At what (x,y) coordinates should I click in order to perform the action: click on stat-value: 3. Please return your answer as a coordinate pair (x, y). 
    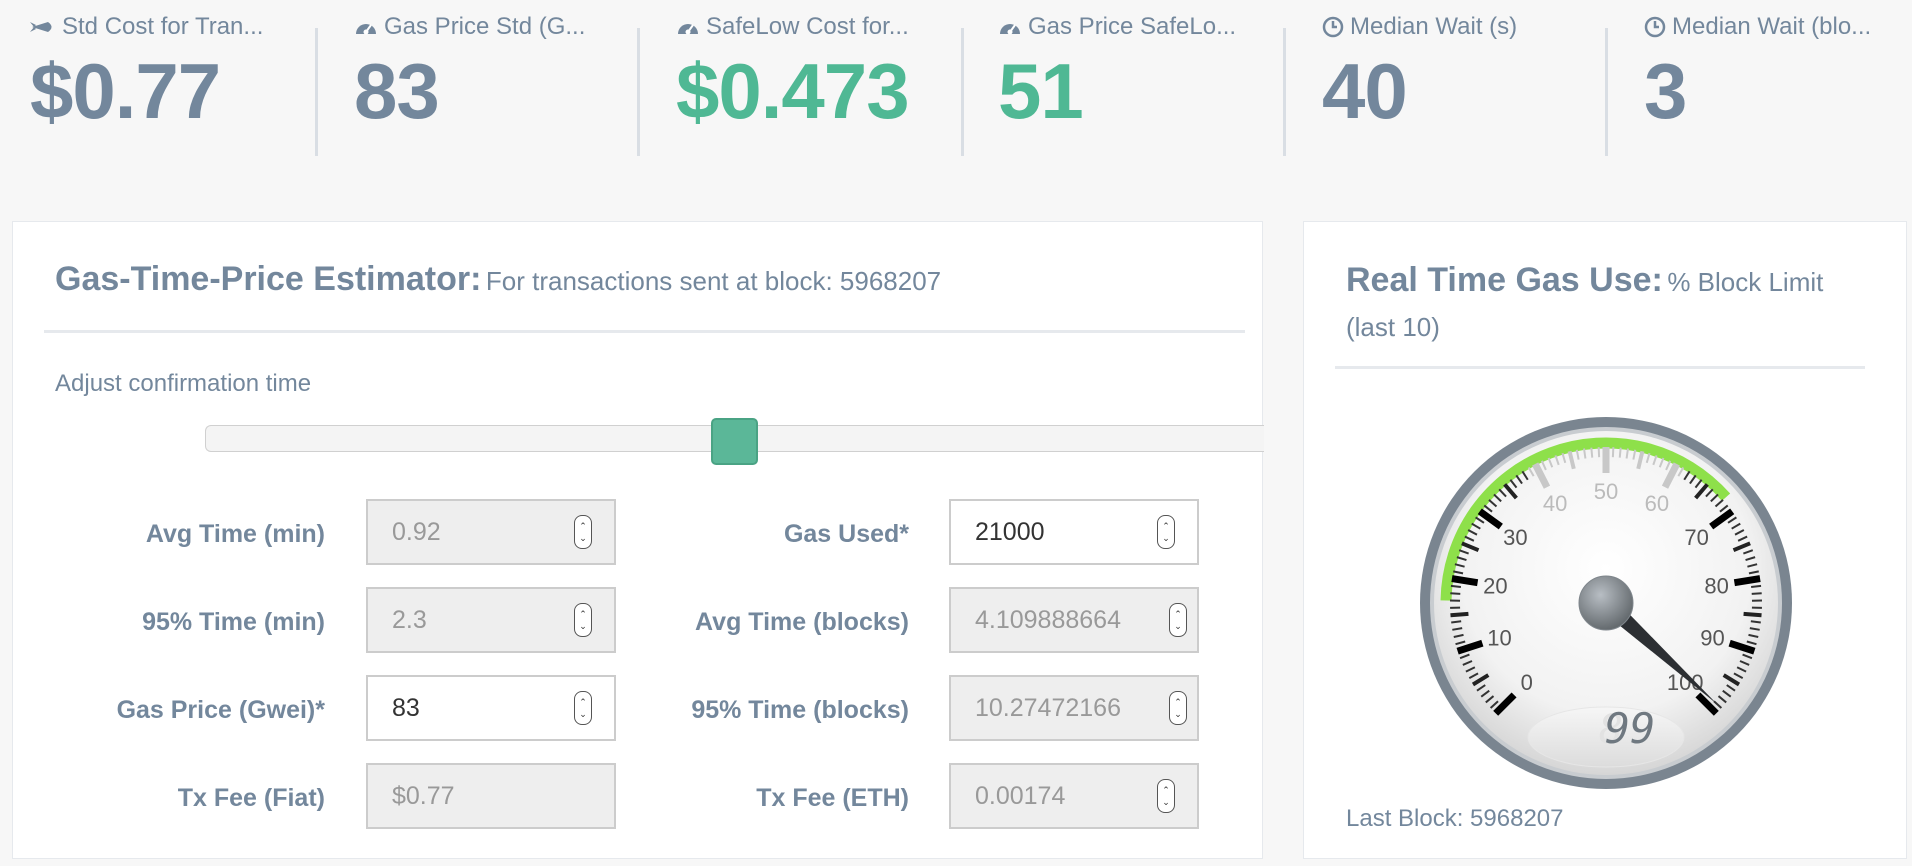
    Looking at the image, I should click on (1665, 91).